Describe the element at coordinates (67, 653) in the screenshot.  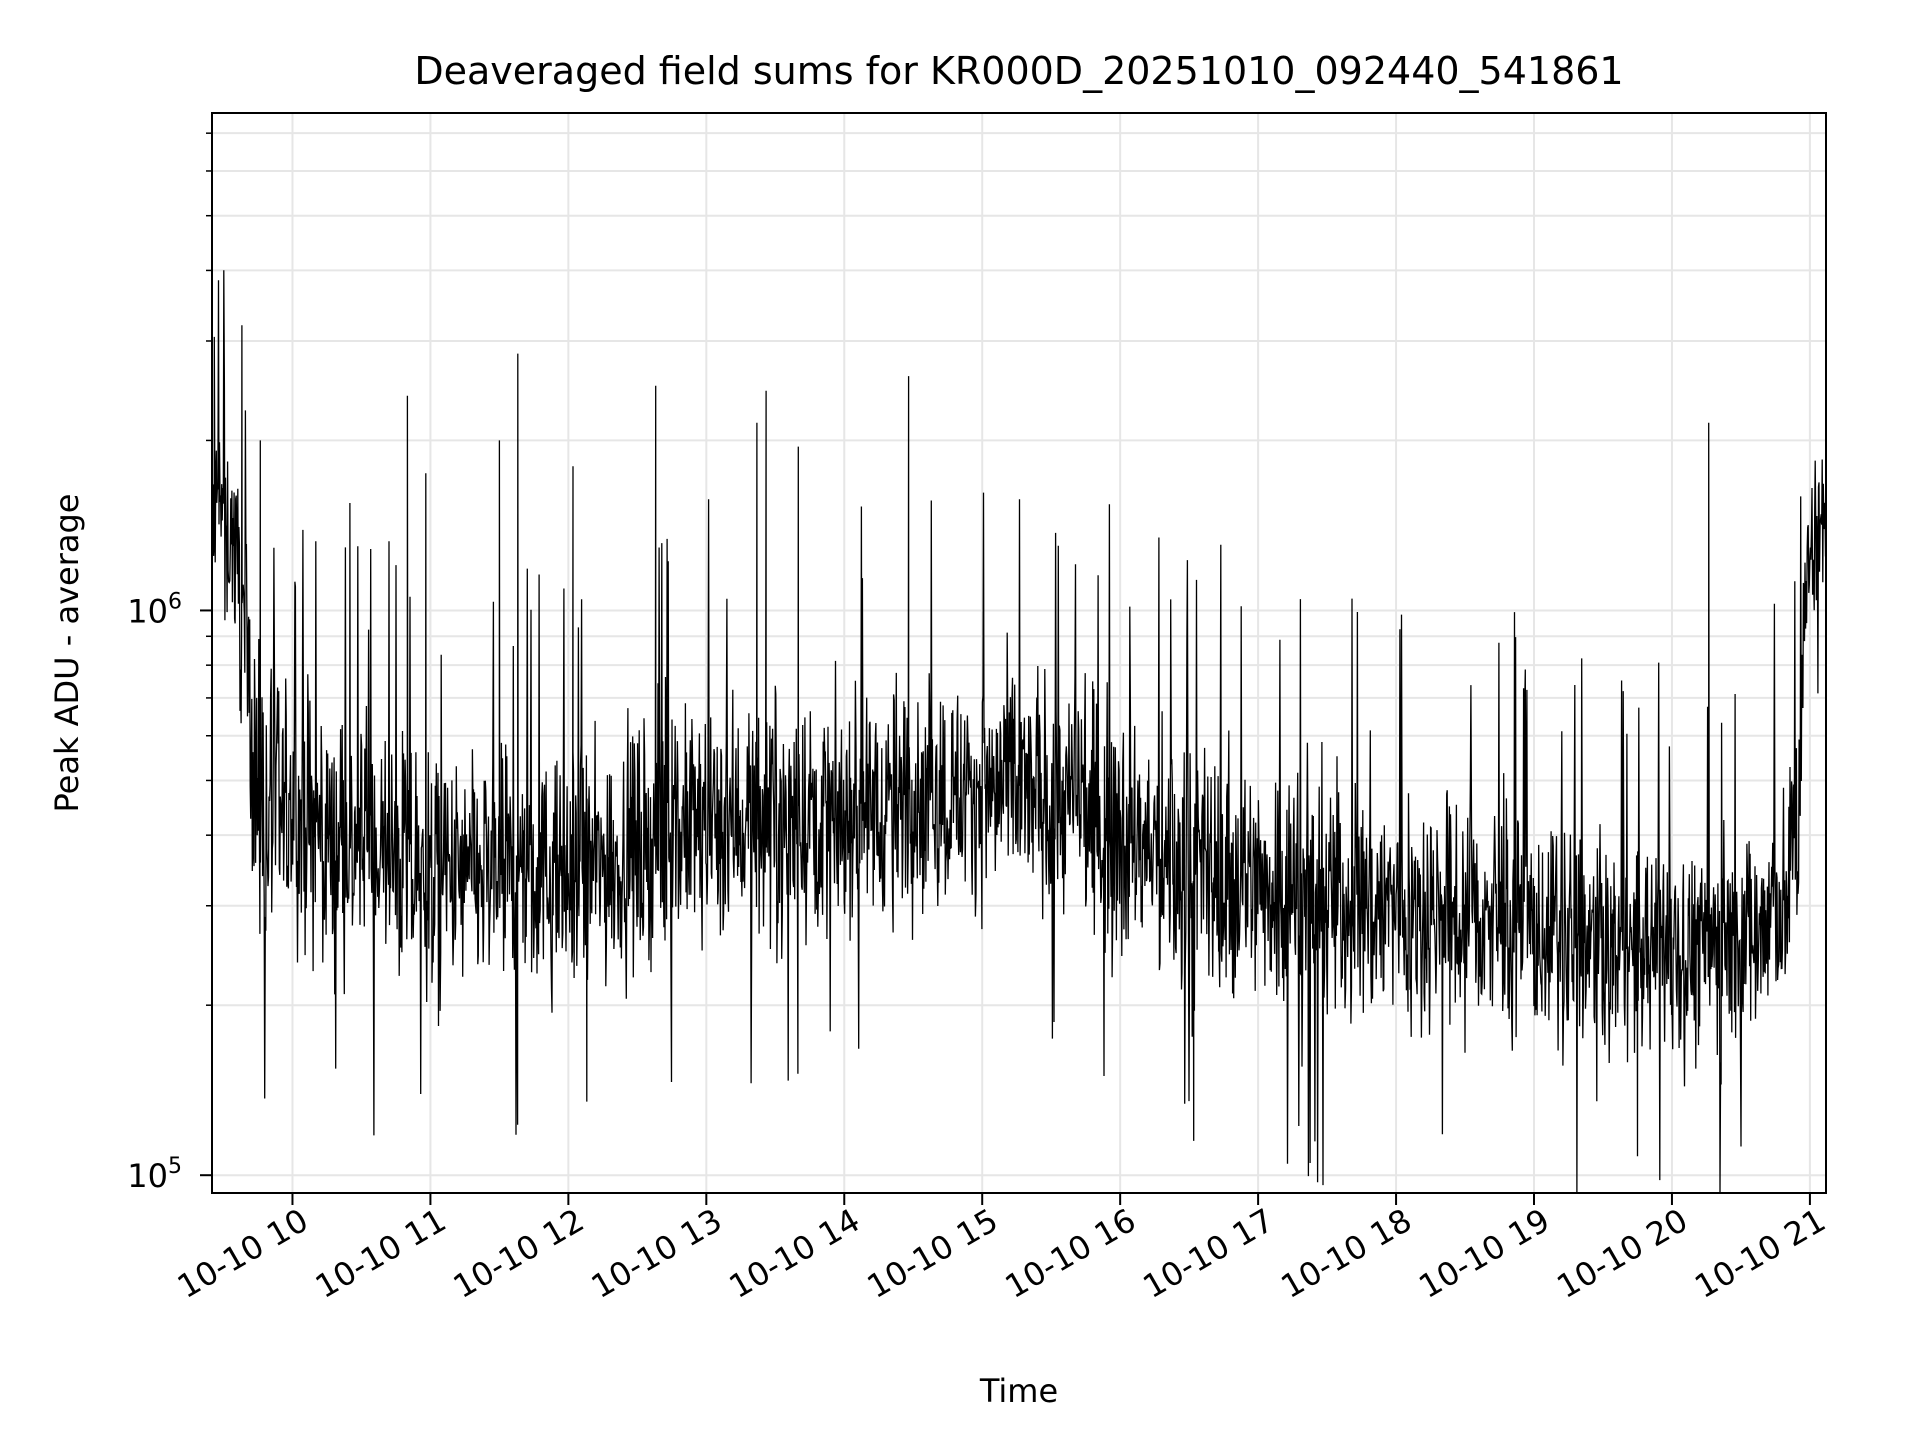
I see `y-axis-label: Peak ADU - average` at that location.